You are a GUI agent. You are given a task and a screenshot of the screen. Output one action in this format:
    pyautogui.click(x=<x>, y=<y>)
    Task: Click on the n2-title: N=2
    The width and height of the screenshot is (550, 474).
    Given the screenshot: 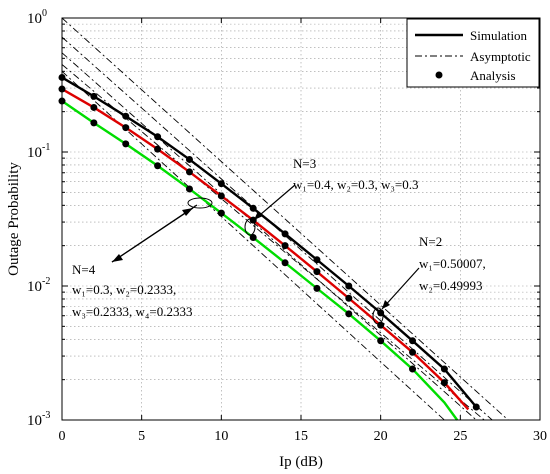 What is the action you would take?
    pyautogui.click(x=430, y=241)
    